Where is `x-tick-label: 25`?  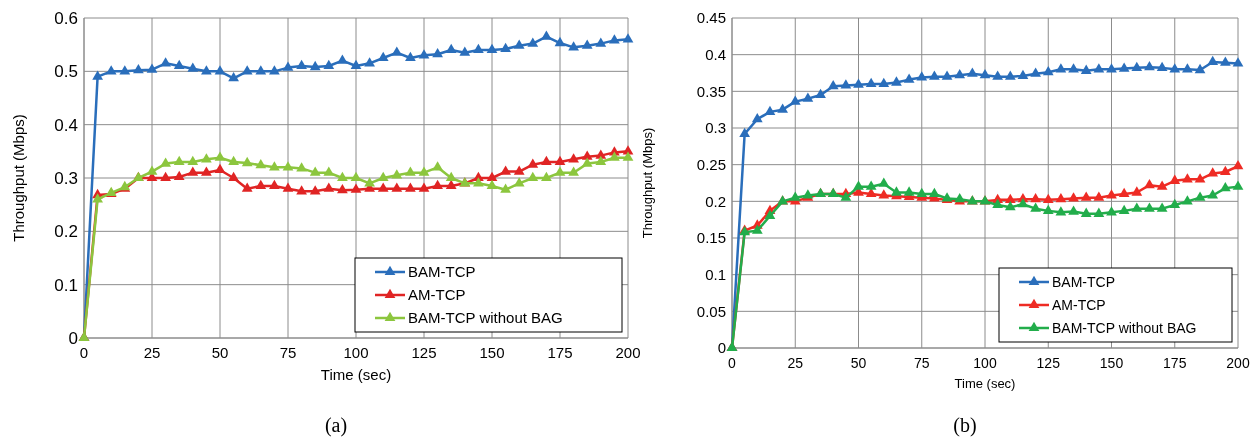 x-tick-label: 25 is located at coordinates (152, 352).